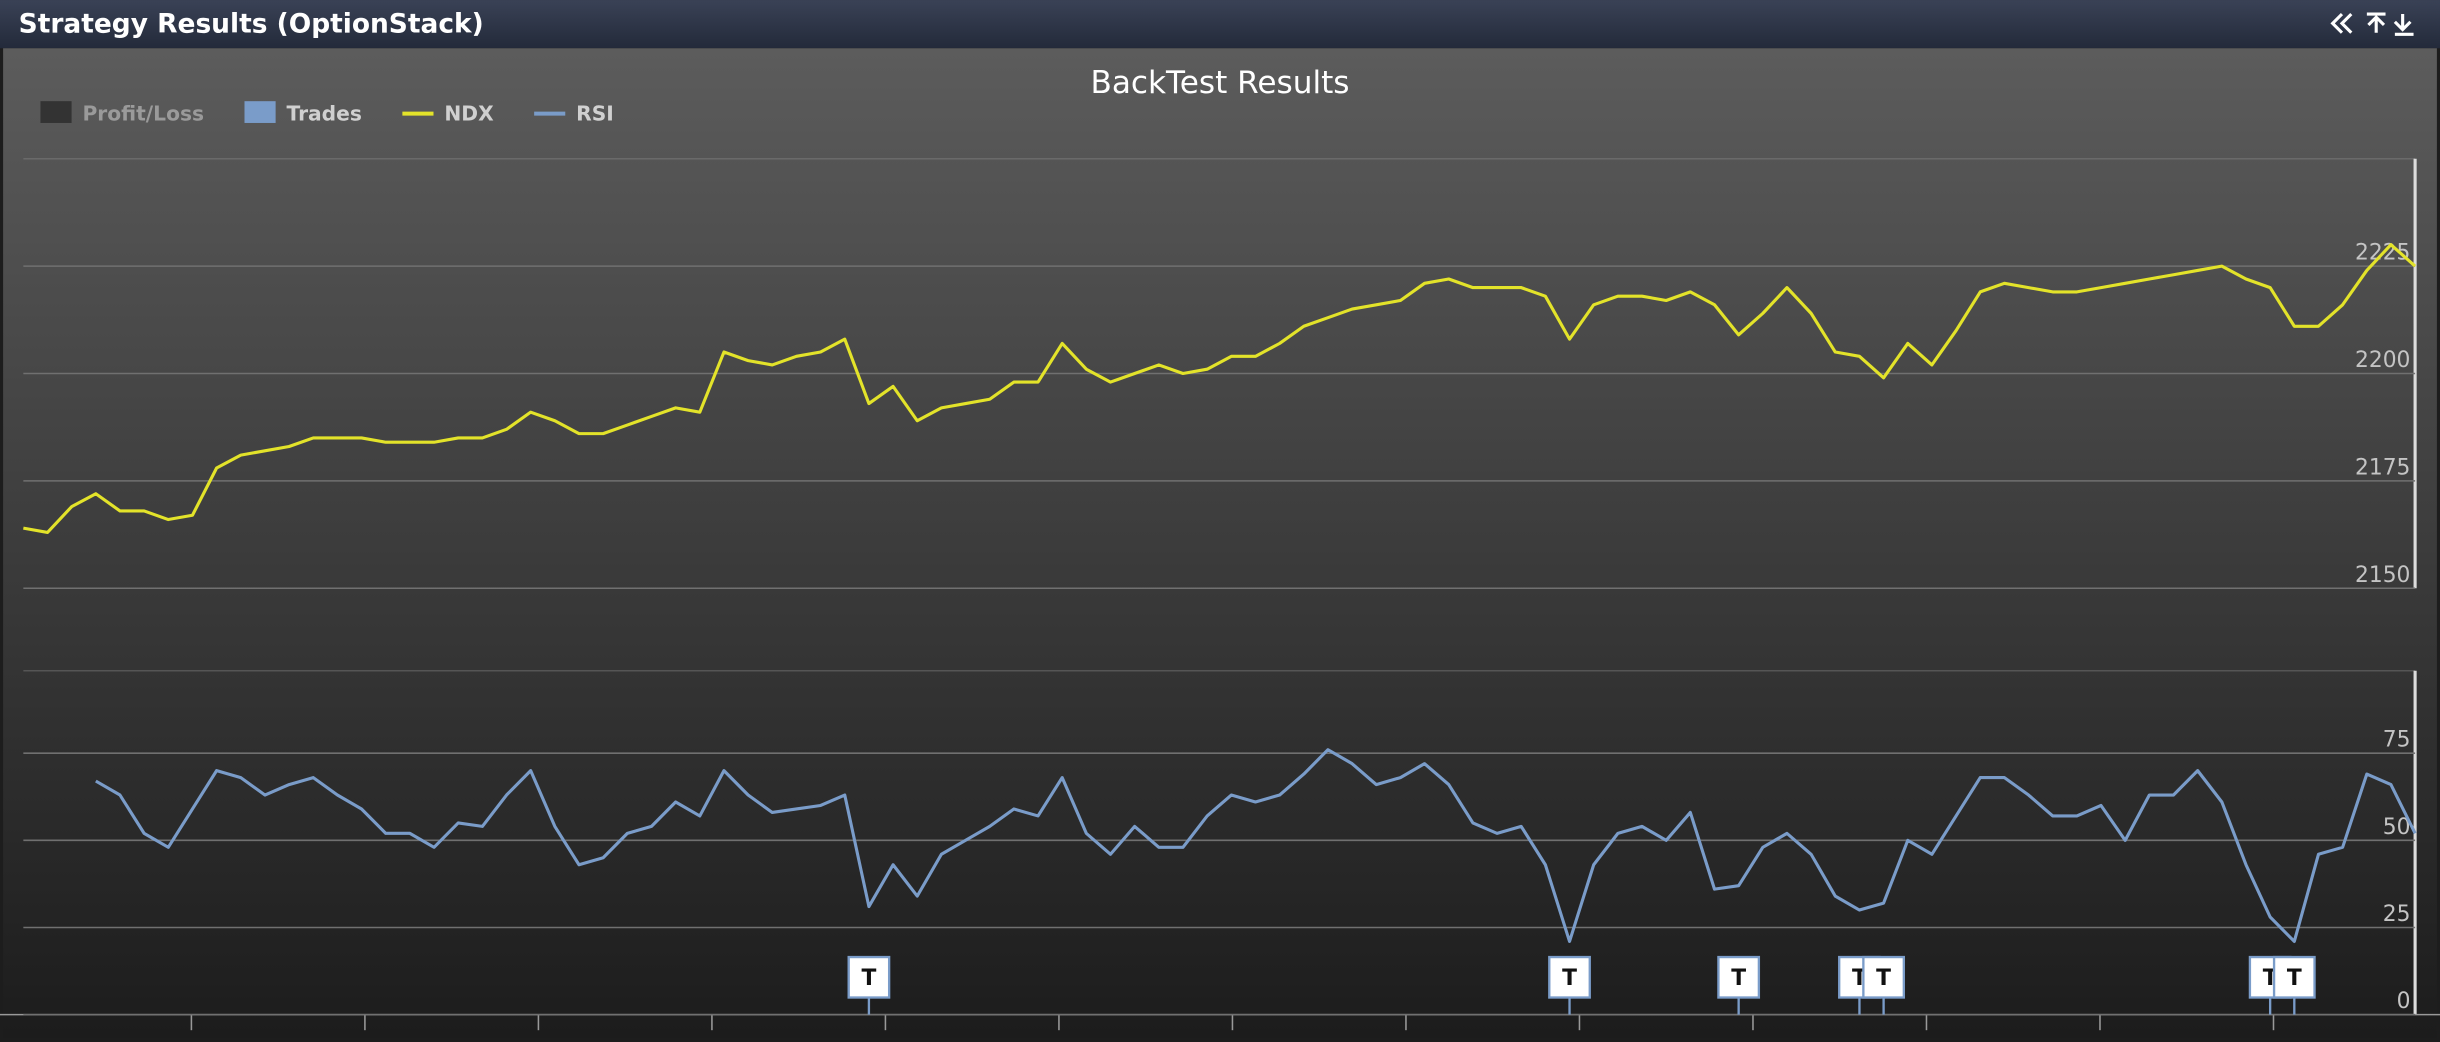 The height and width of the screenshot is (1042, 2440). I want to click on legend-label: NDX, so click(469, 114).